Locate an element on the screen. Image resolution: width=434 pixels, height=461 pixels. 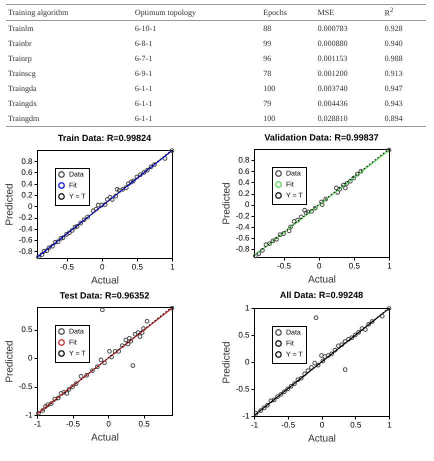
text: 0.003740 is located at coordinates (332, 89).